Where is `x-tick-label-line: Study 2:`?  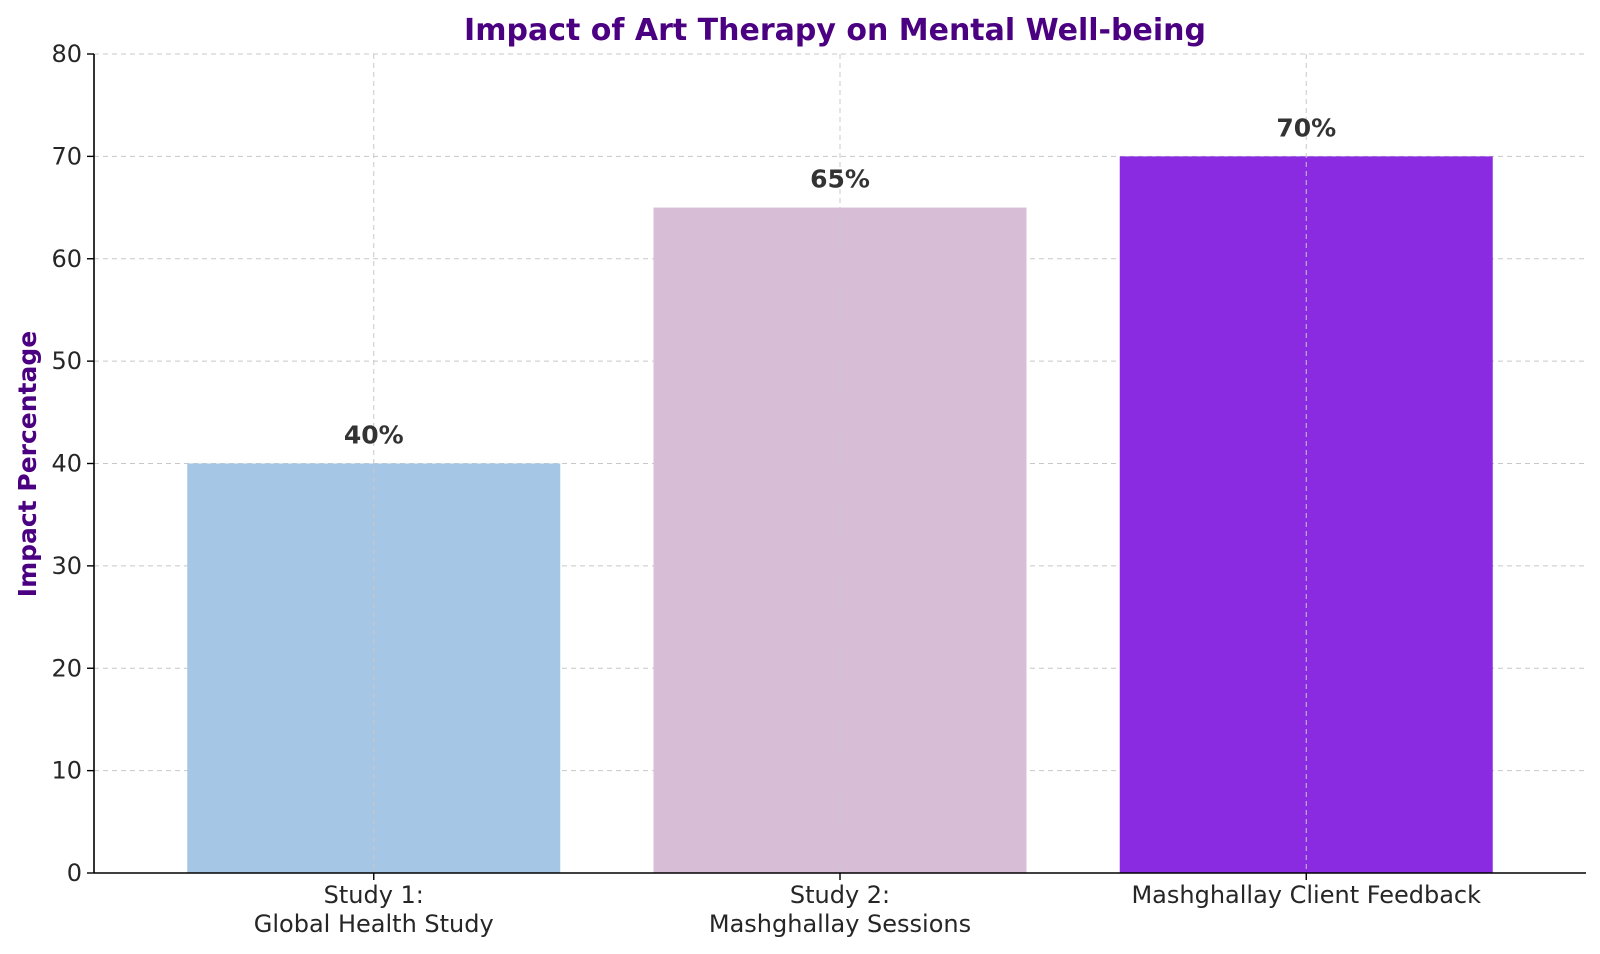
x-tick-label-line: Study 2: is located at coordinates (840, 895).